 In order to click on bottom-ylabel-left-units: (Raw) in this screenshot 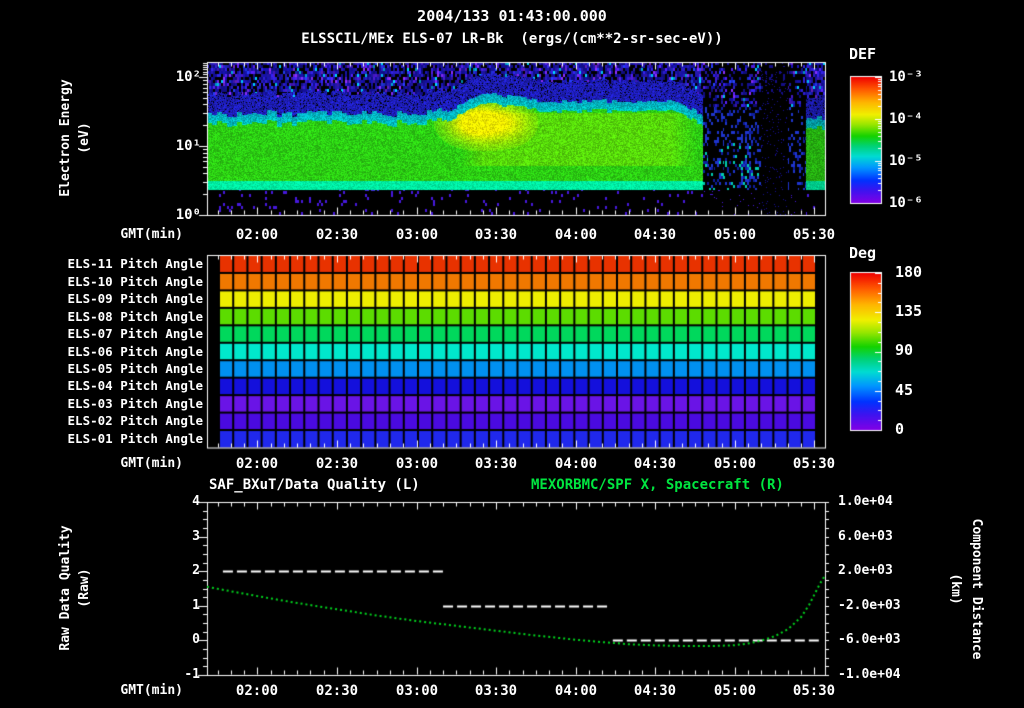, I will do `click(84, 588)`.